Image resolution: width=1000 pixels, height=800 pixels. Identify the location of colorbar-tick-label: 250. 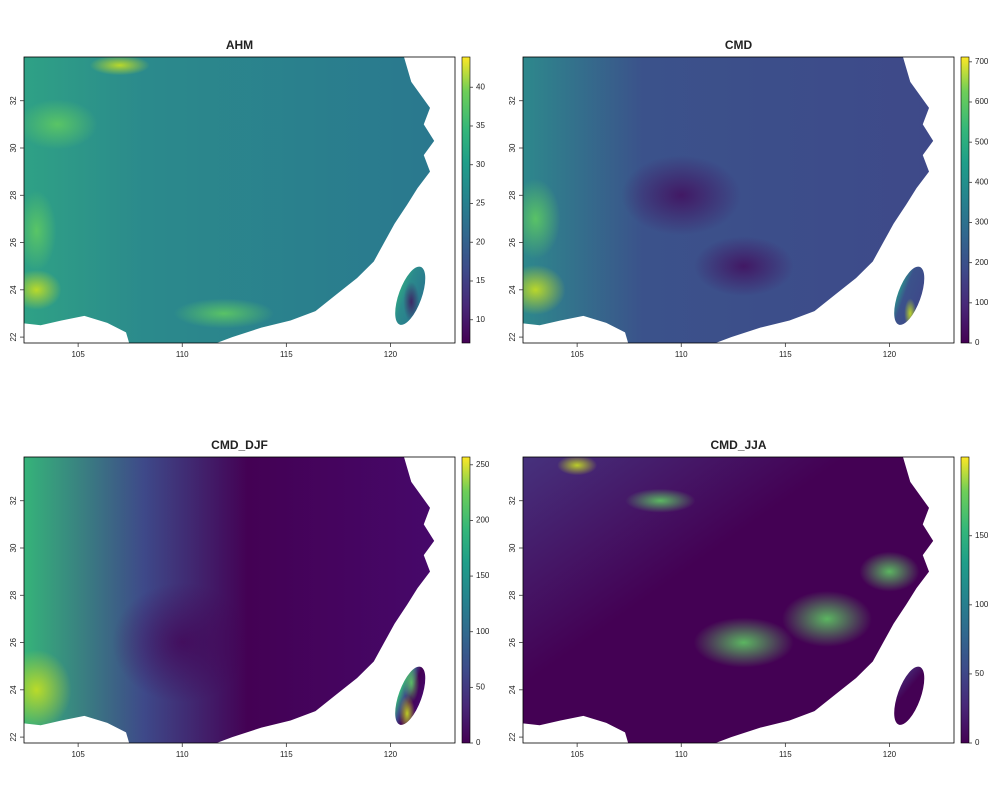
(483, 464).